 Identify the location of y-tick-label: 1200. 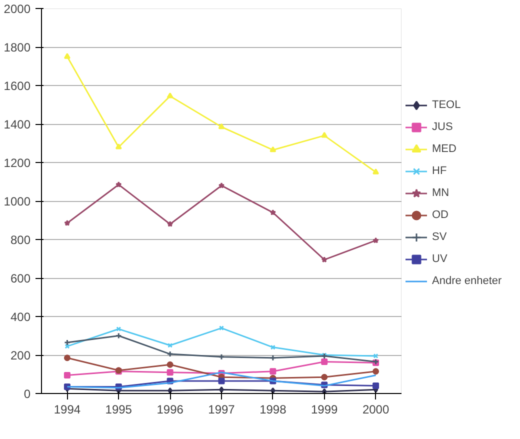
(17, 163).